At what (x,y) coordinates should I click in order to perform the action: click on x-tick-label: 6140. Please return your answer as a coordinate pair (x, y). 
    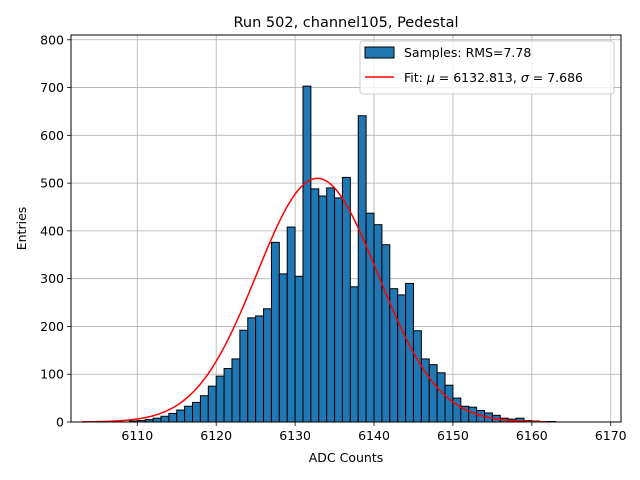
    Looking at the image, I should click on (374, 435).